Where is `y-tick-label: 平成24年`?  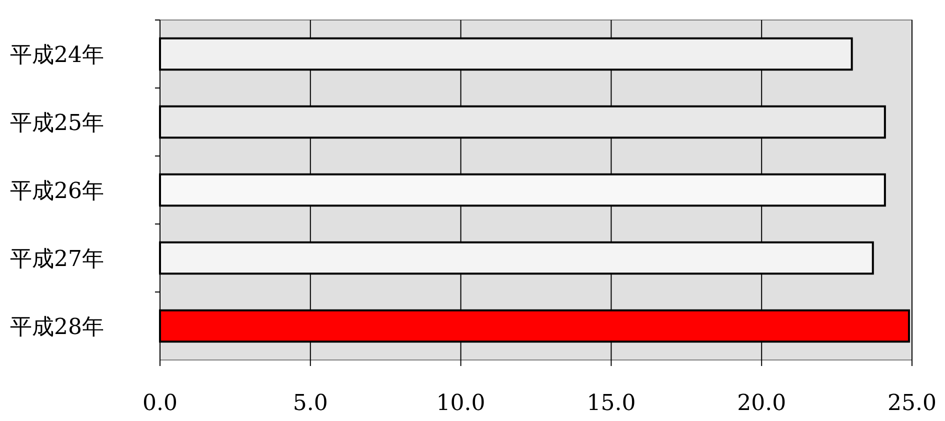
y-tick-label: 平成24年 is located at coordinates (57, 55).